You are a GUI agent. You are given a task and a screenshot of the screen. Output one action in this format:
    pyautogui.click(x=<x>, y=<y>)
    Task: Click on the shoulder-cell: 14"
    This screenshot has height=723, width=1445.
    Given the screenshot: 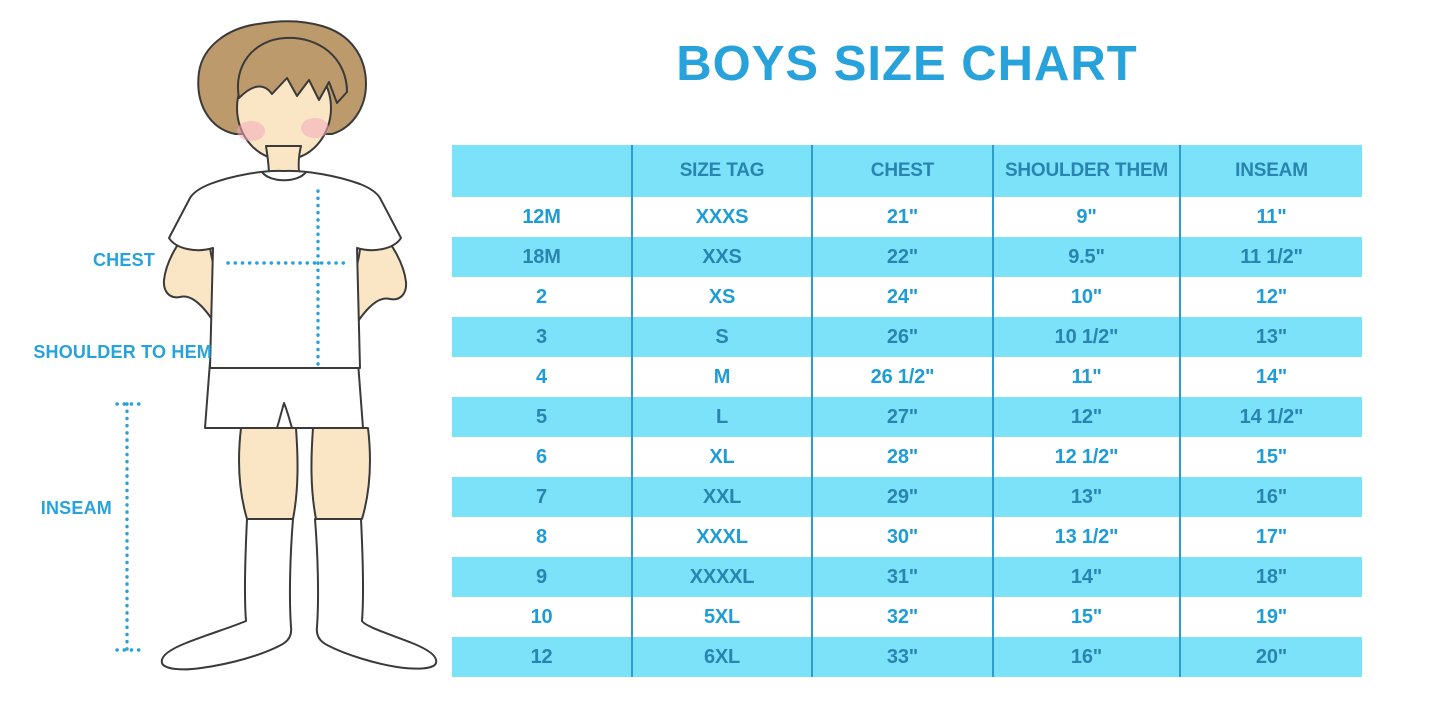 What is the action you would take?
    pyautogui.click(x=1086, y=577)
    